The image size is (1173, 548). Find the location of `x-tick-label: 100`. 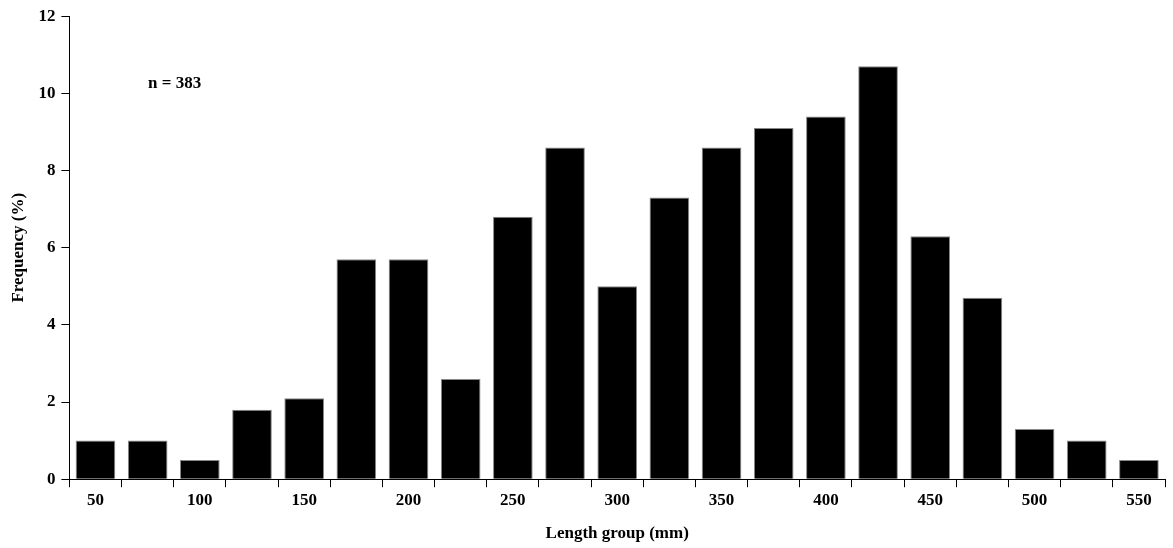

x-tick-label: 100 is located at coordinates (200, 499).